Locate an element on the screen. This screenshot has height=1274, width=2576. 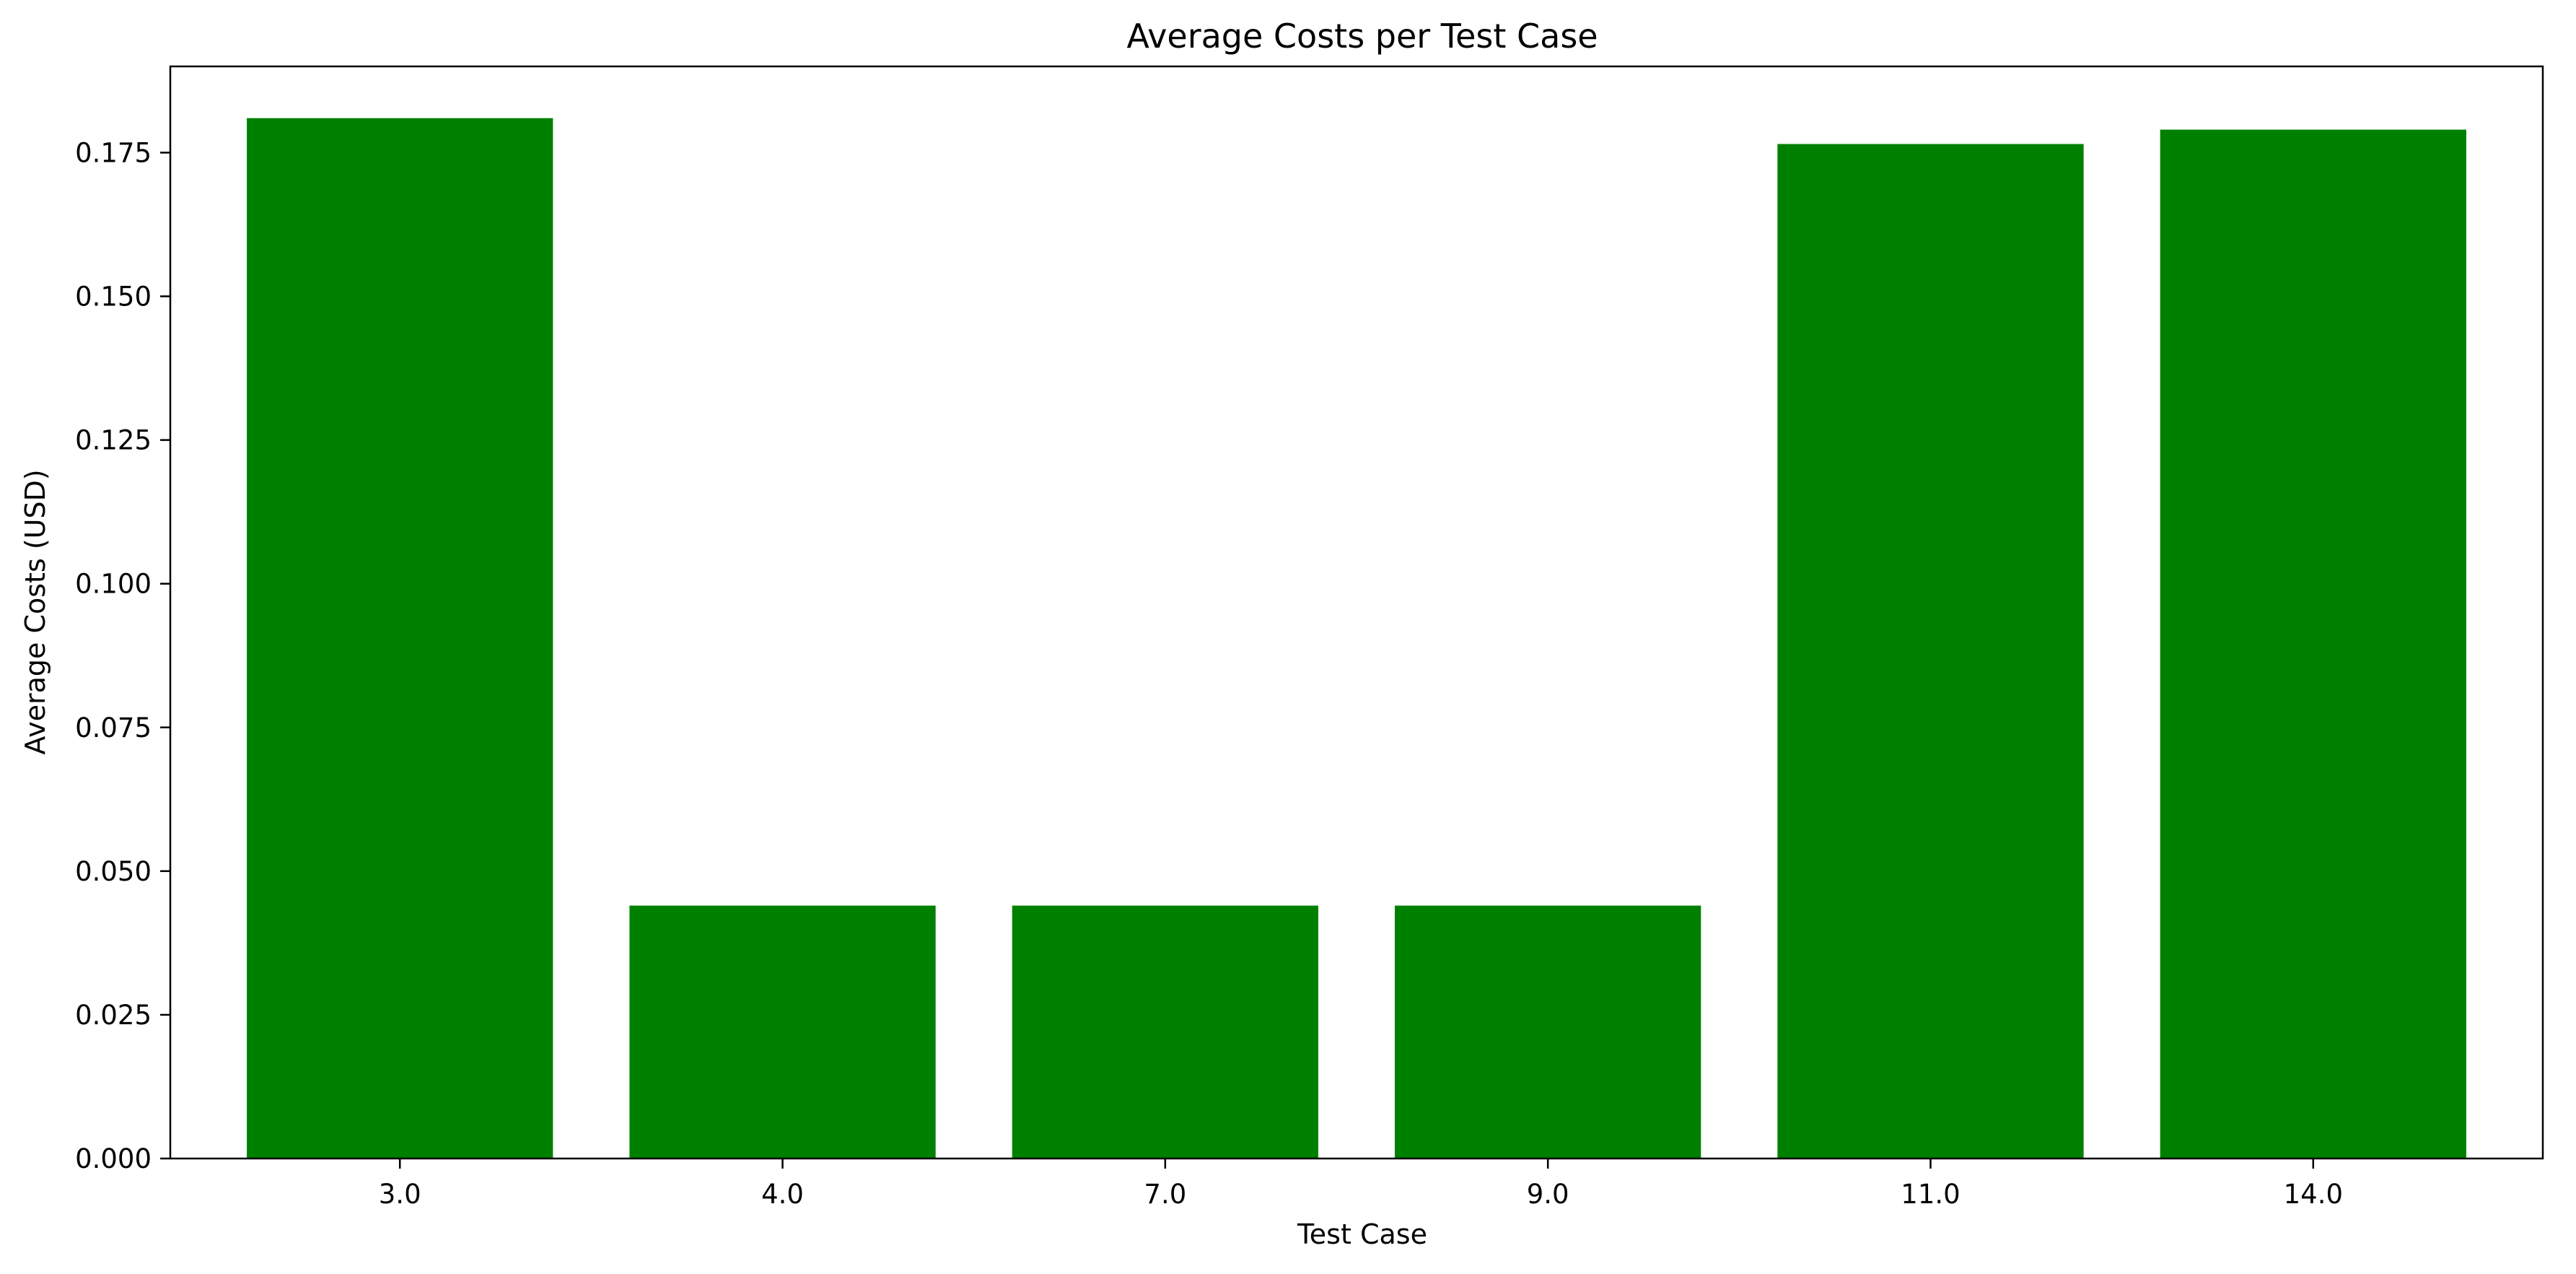
y-tick-label: 0.100 is located at coordinates (113, 584).